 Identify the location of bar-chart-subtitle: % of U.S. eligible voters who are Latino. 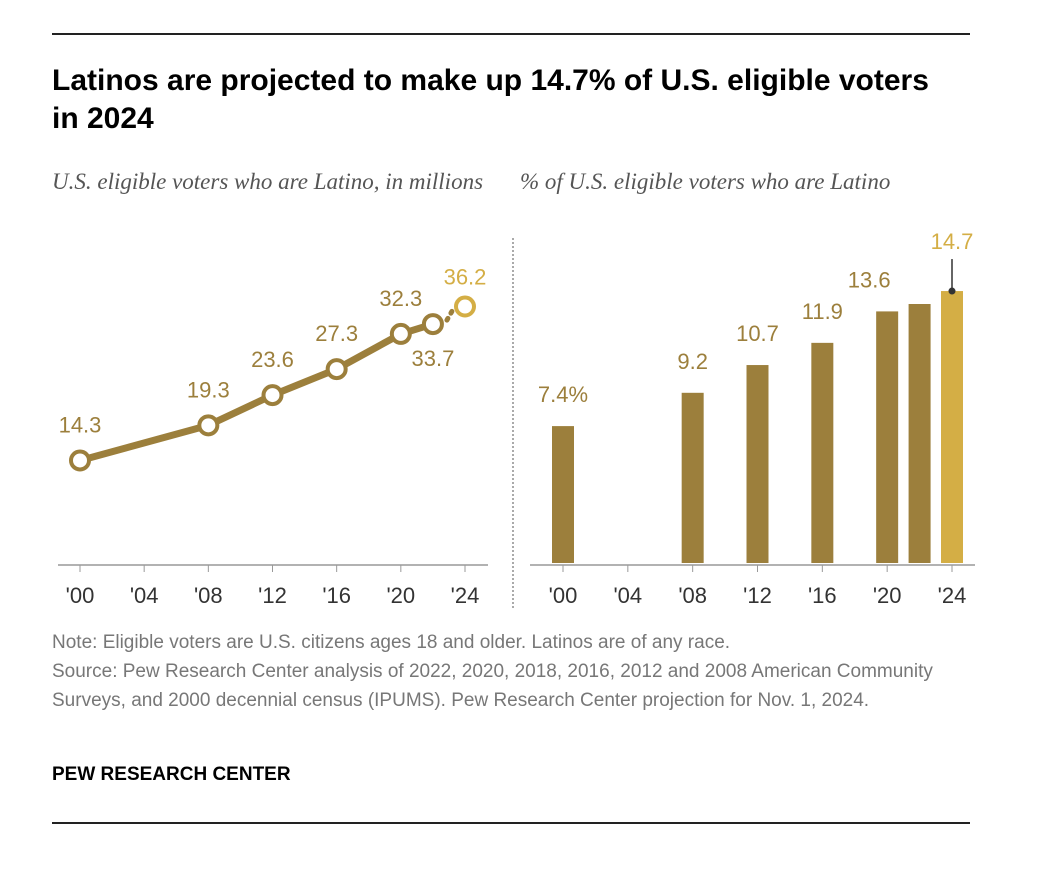
(705, 181).